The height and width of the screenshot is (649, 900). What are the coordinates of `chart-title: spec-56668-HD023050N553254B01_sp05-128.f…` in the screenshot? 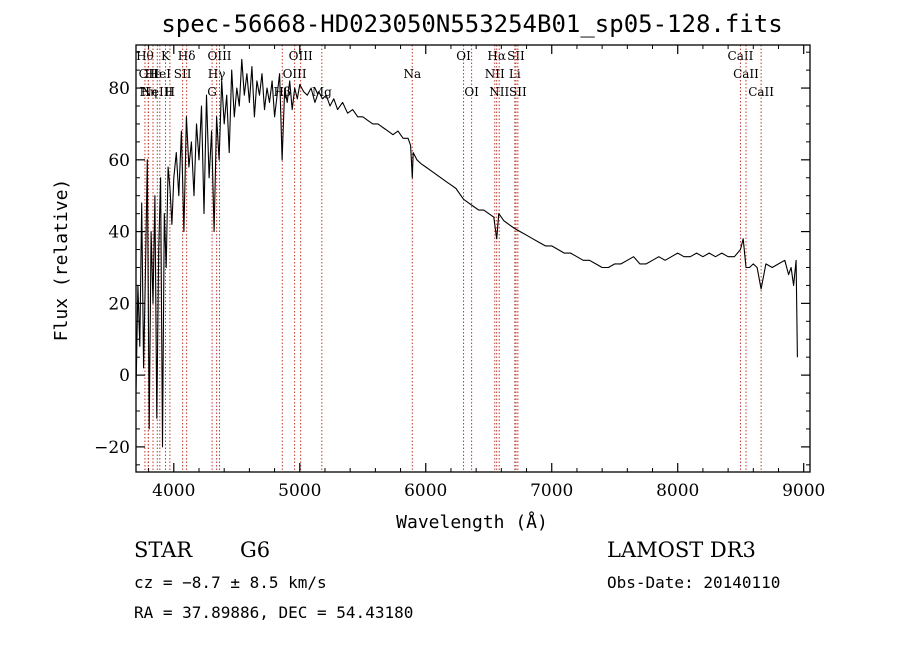 It's located at (471, 24).